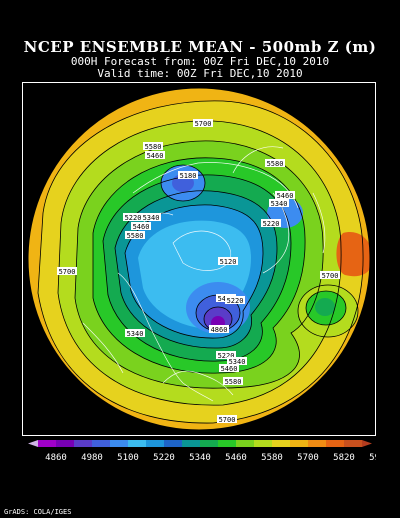  I want to click on svg-text: 5120, so click(228, 262).